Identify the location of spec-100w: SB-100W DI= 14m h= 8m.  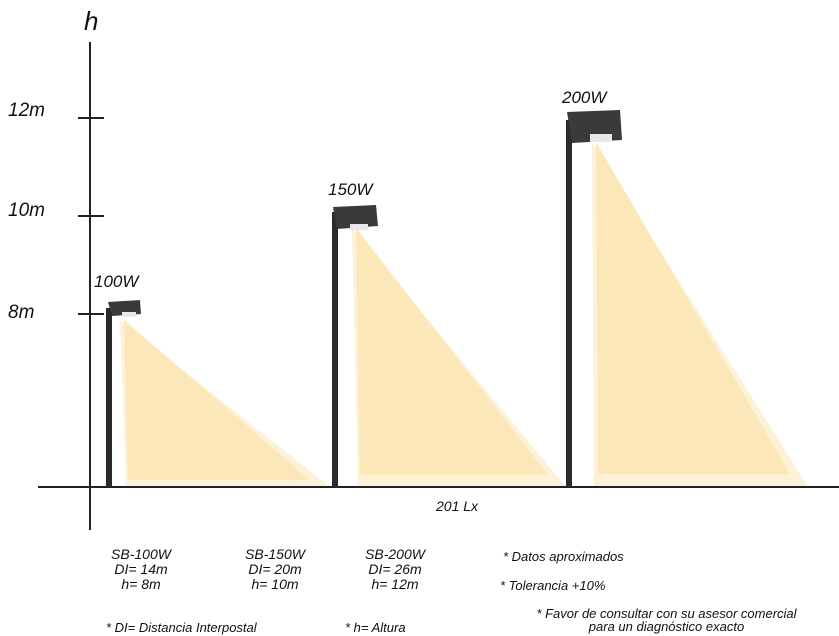
(141, 569).